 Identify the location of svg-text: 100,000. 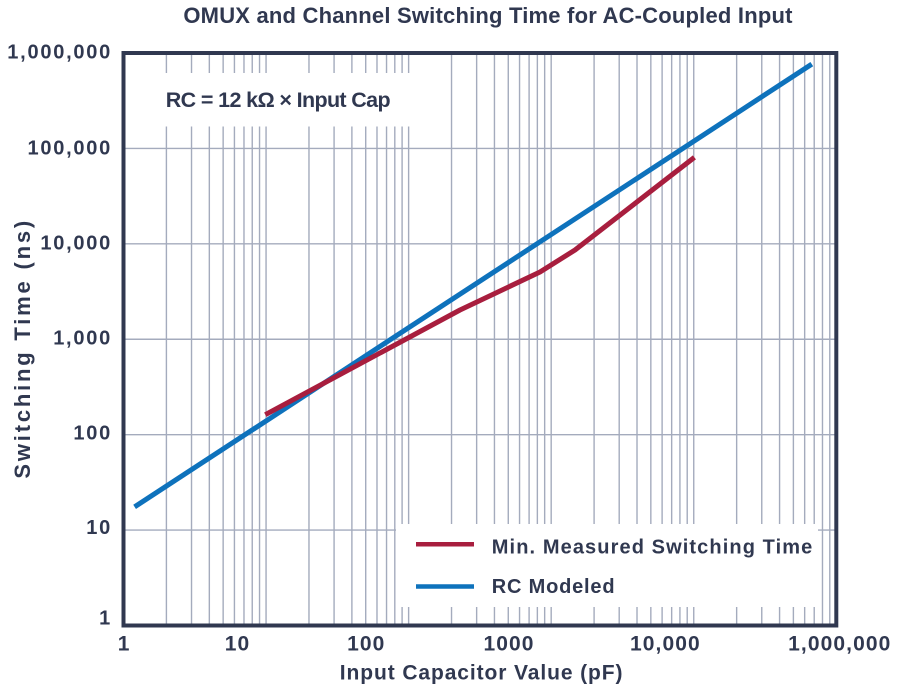
(69, 149).